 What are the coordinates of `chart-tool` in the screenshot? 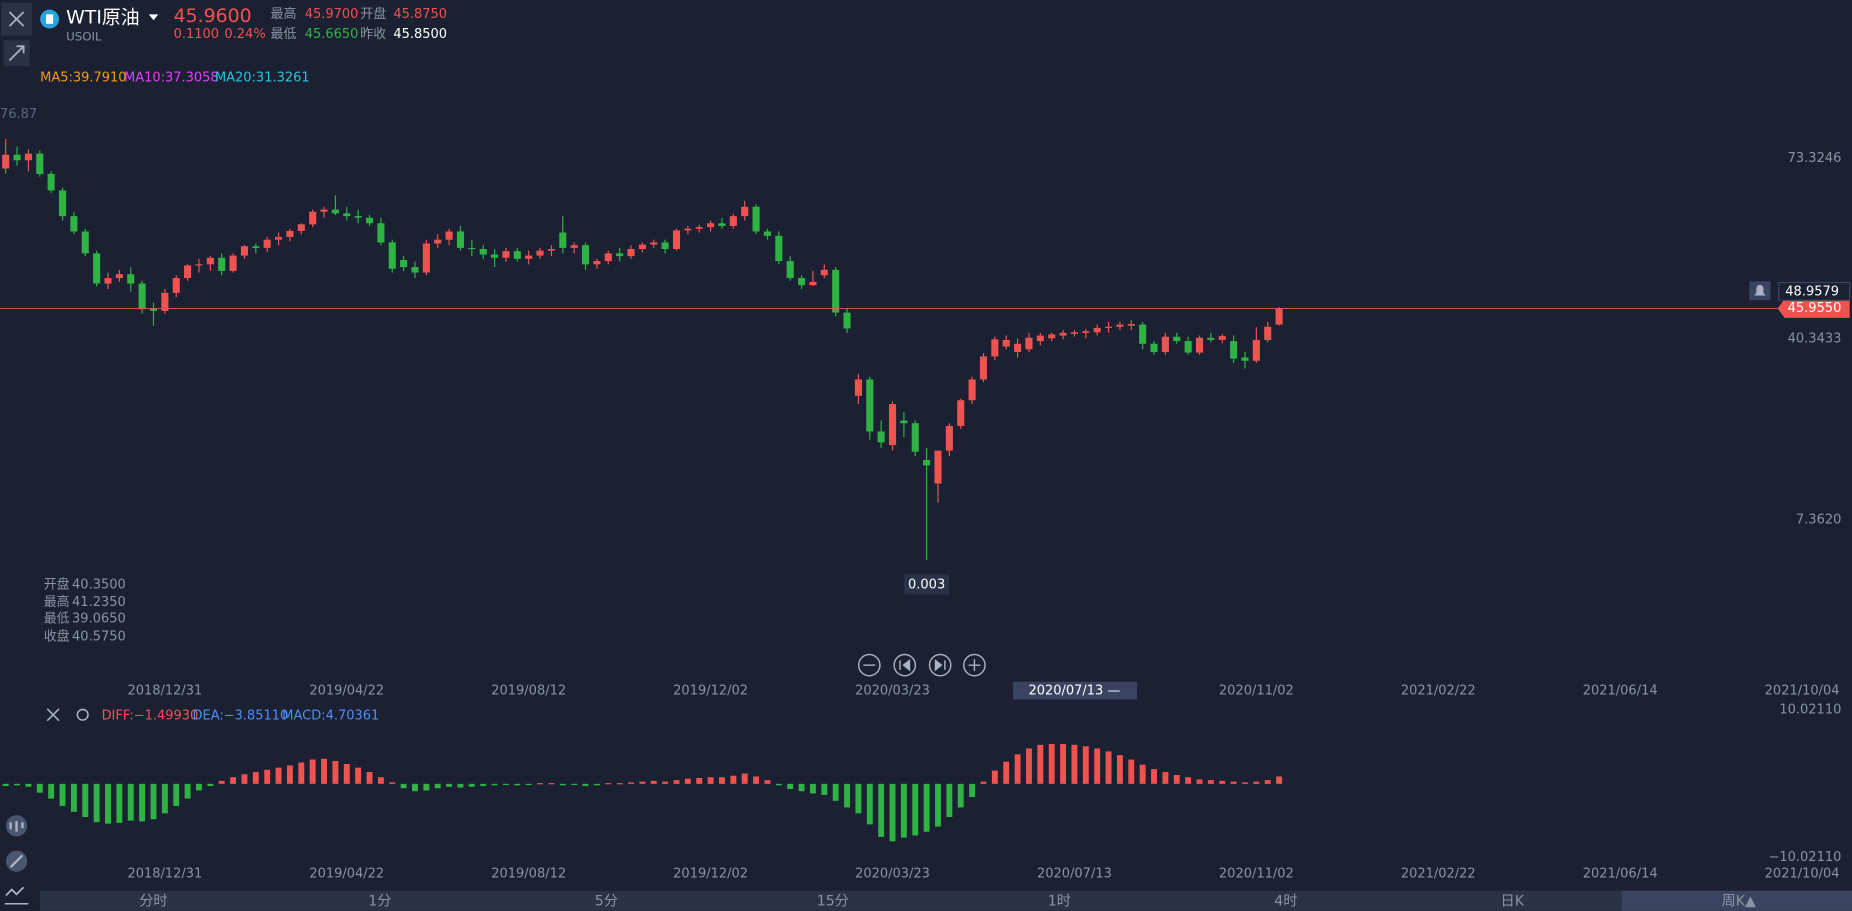 It's located at (15, 891).